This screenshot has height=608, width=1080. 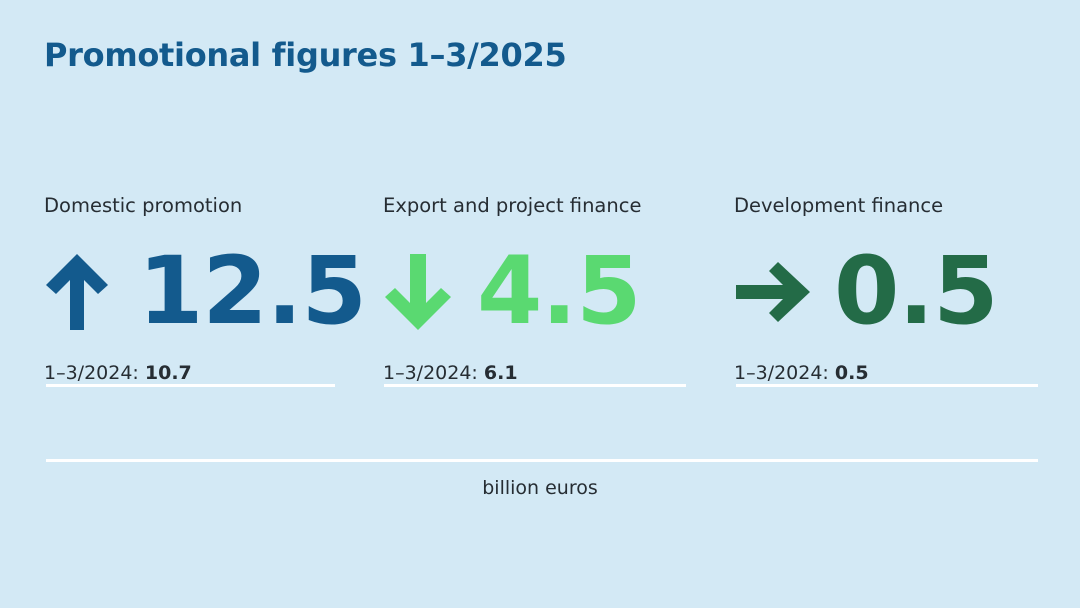 I want to click on previous-year-figure: 1–3/2024: 0.5, so click(x=866, y=373).